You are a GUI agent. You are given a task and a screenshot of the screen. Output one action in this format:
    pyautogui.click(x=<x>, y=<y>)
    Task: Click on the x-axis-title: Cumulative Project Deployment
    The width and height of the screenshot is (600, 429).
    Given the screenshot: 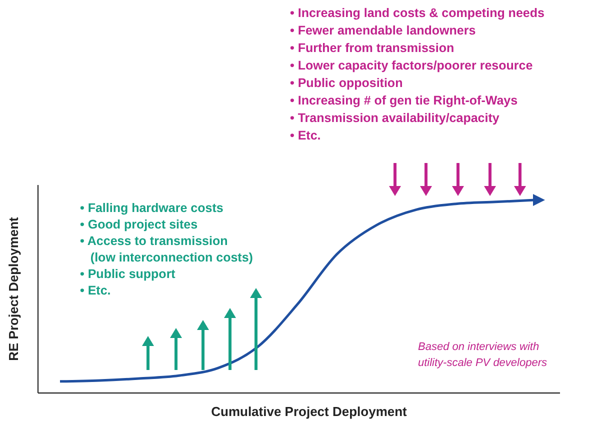 What is the action you would take?
    pyautogui.click(x=309, y=411)
    